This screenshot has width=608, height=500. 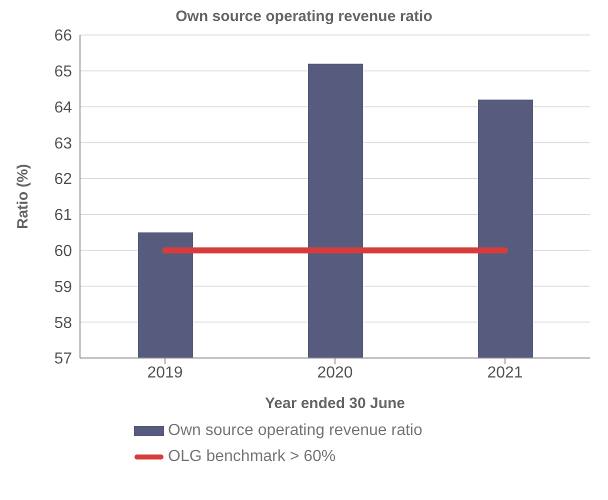 I want to click on y-tick-label: 57, so click(x=63, y=359).